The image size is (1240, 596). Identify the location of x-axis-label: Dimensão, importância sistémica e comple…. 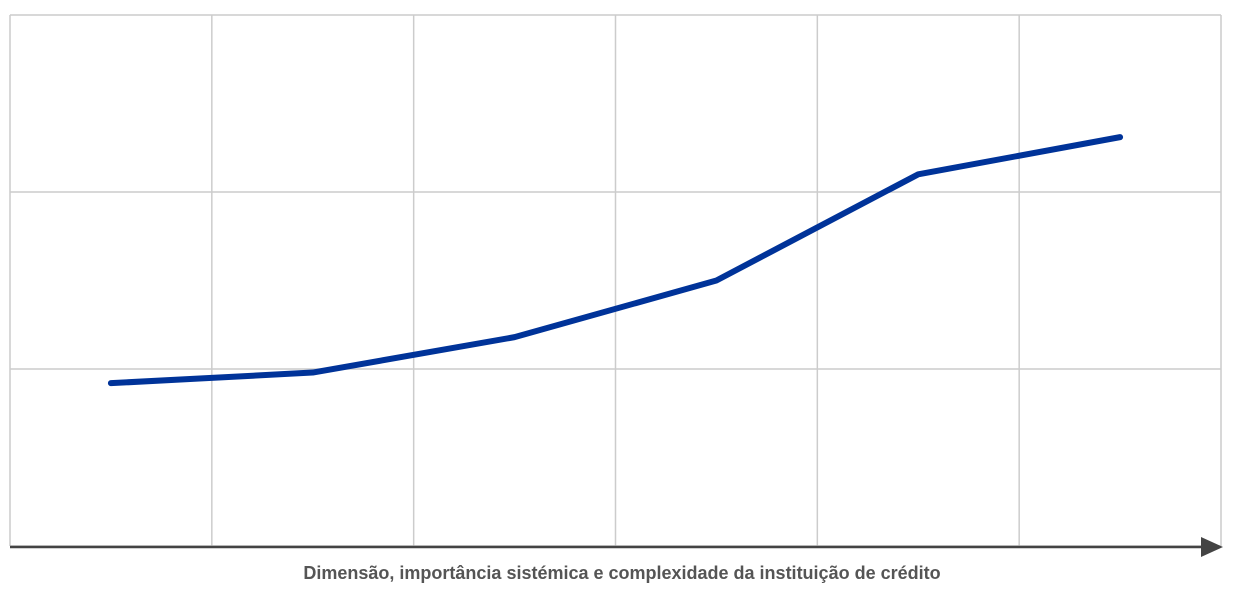
(621, 573).